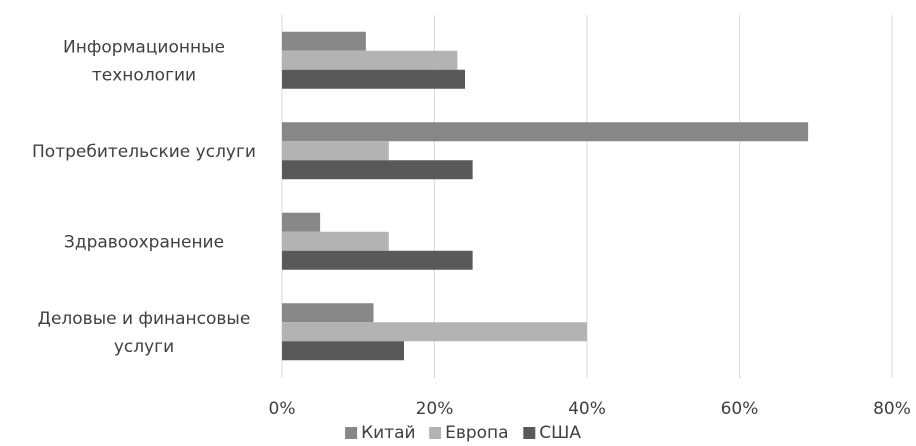 Image resolution: width=916 pixels, height=446 pixels. Describe the element at coordinates (373, 79) in the screenshot. I see `bar-США-0` at that location.